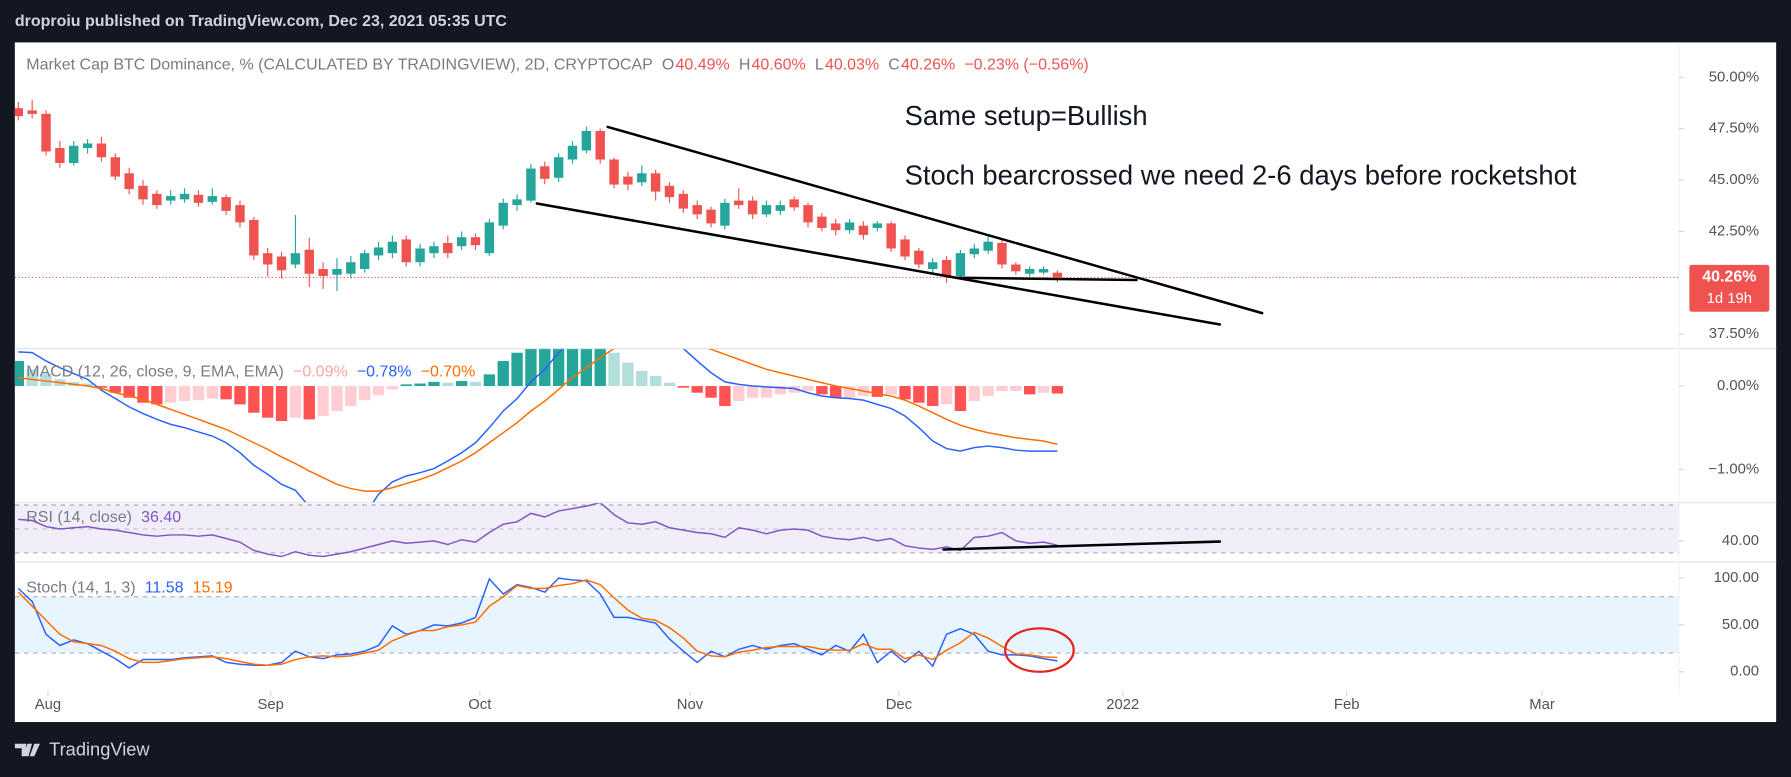 The width and height of the screenshot is (1791, 777). I want to click on legend-value: C, so click(894, 64).